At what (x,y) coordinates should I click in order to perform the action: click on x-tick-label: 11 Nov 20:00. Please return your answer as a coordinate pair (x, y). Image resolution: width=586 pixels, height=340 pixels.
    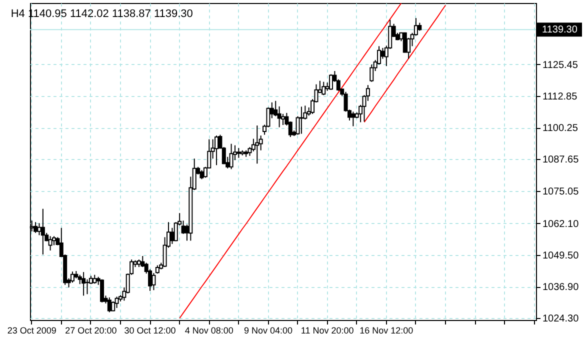
    Looking at the image, I should click on (327, 331).